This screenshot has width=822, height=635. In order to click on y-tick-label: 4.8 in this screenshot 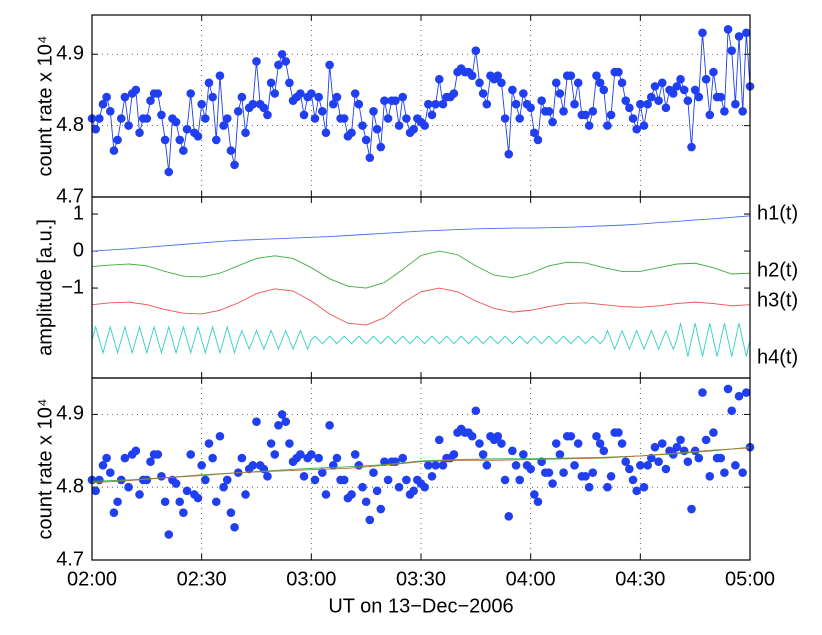, I will do `click(70, 486)`.